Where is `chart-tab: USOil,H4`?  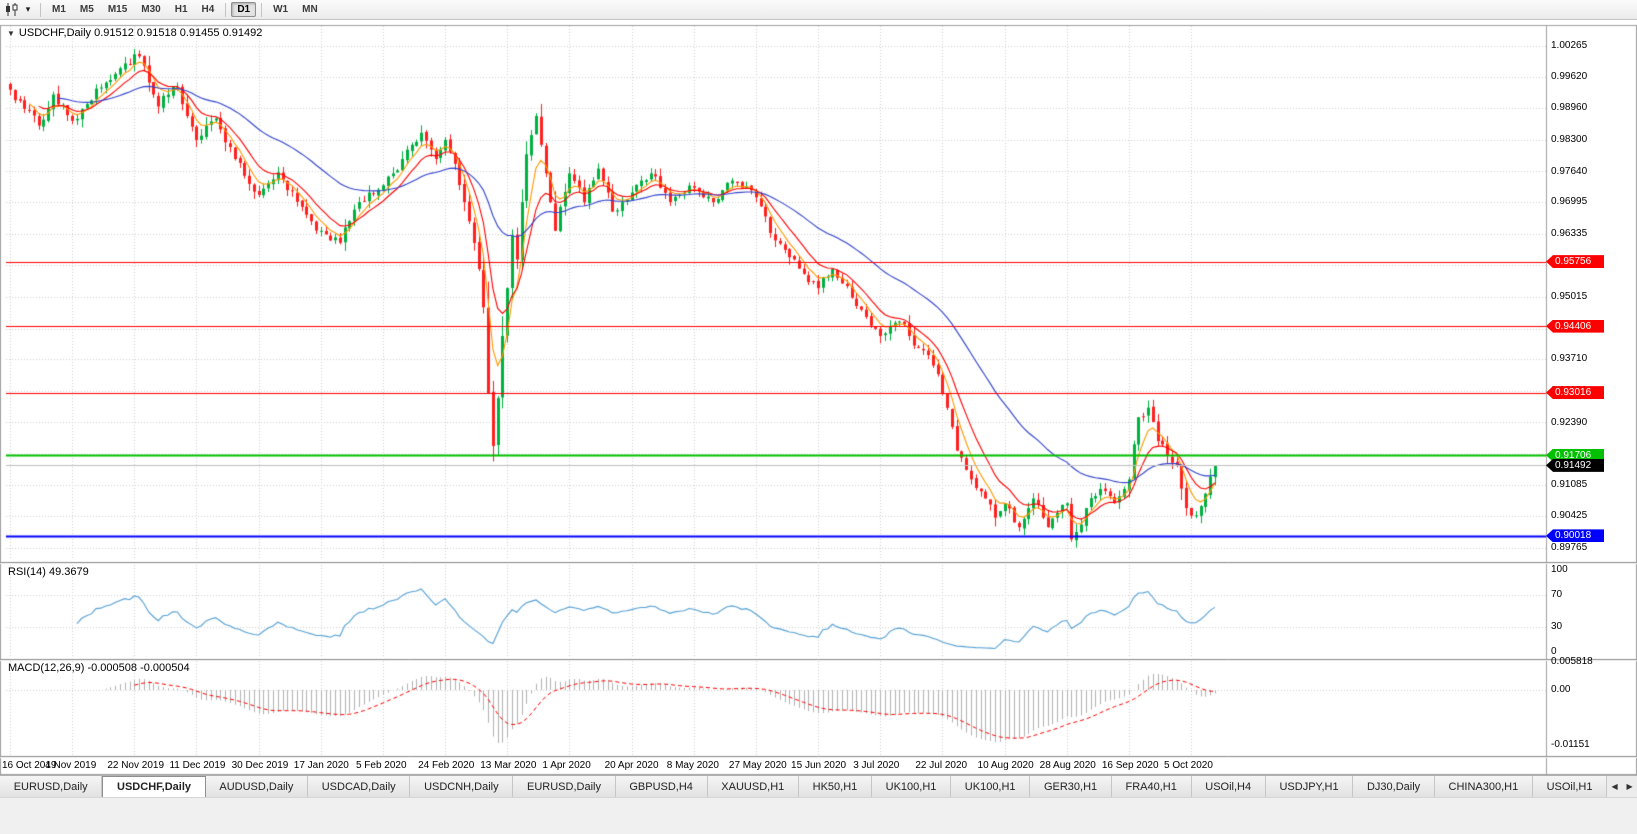 chart-tab: USOil,H4 is located at coordinates (1228, 786).